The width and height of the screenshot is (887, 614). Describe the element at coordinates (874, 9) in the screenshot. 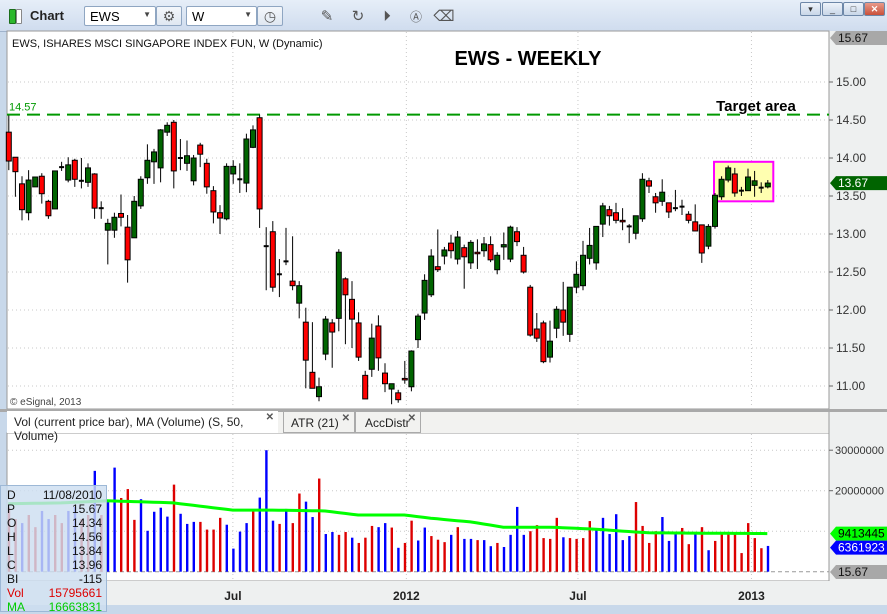

I see `close-button: ✕` at that location.